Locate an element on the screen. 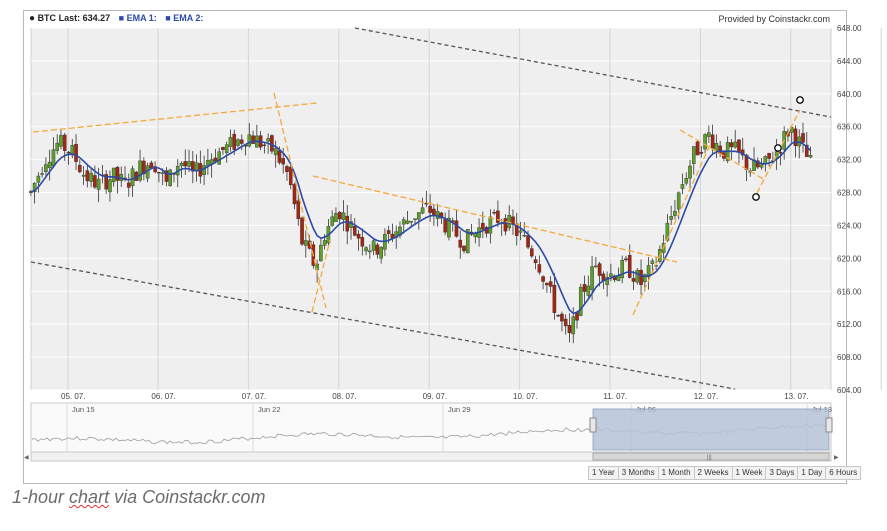 The width and height of the screenshot is (887, 531). range-button: 1 Day is located at coordinates (812, 473).